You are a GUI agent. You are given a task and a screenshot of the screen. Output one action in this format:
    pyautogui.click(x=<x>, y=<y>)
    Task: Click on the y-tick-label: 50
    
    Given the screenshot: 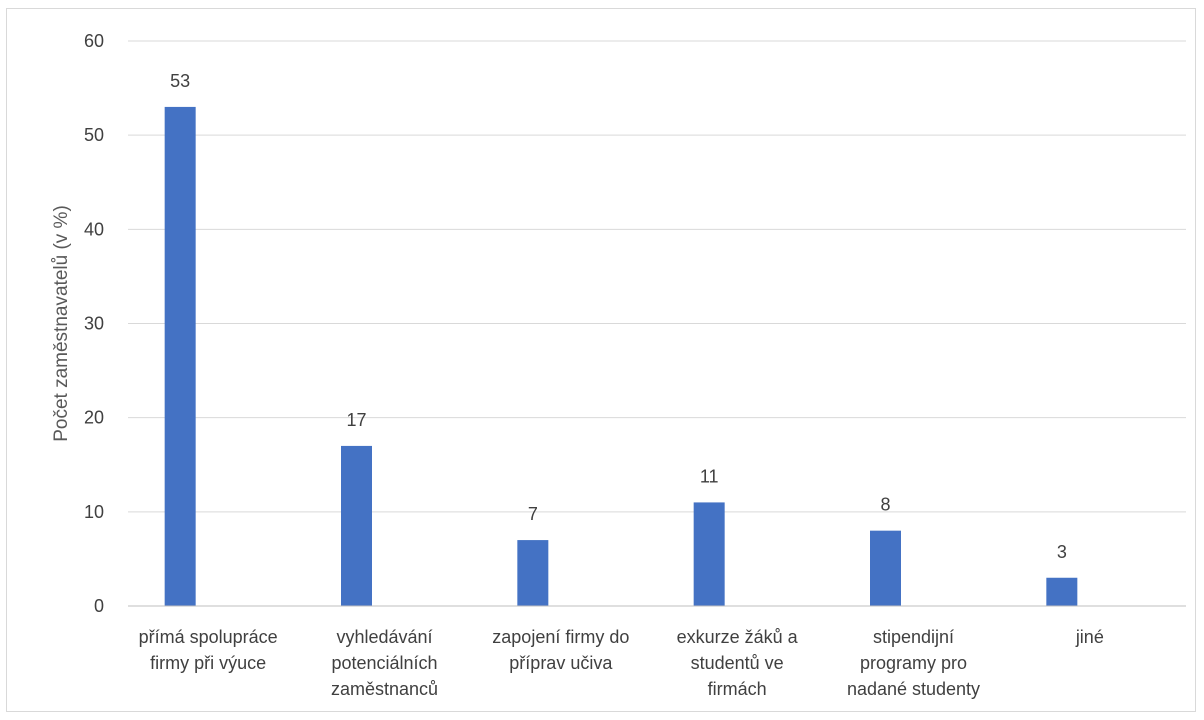 What is the action you would take?
    pyautogui.click(x=94, y=135)
    